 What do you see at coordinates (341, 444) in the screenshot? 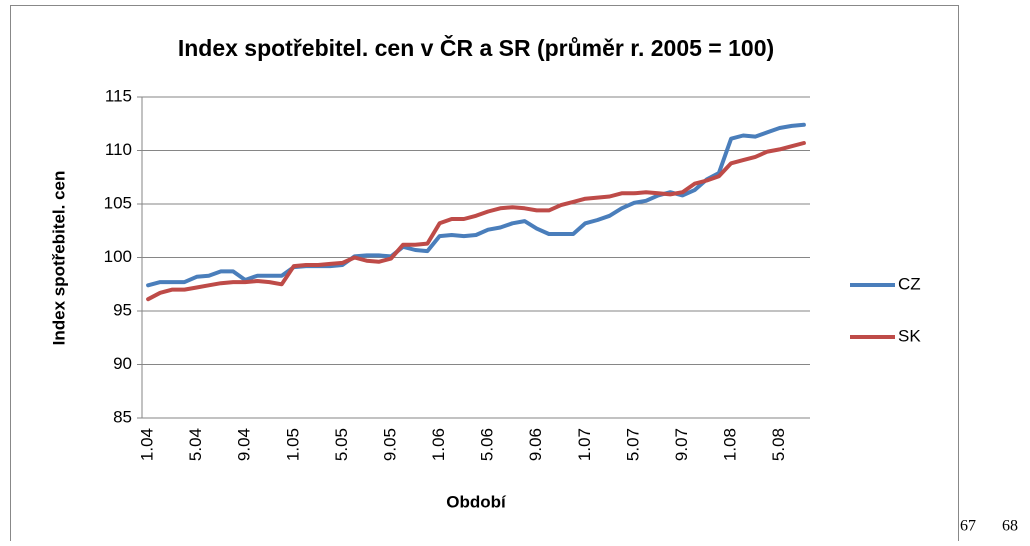
I see `x-tick-label: 5.05` at bounding box center [341, 444].